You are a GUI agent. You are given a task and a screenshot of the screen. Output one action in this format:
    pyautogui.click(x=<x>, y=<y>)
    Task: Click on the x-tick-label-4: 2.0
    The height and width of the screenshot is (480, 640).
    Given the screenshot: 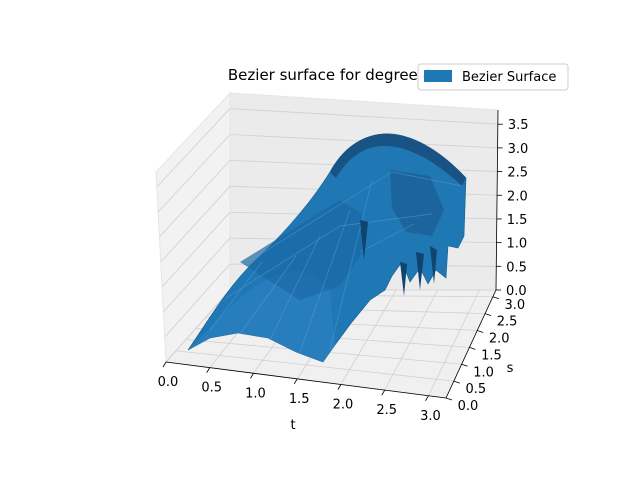 What is the action you would take?
    pyautogui.click(x=343, y=405)
    